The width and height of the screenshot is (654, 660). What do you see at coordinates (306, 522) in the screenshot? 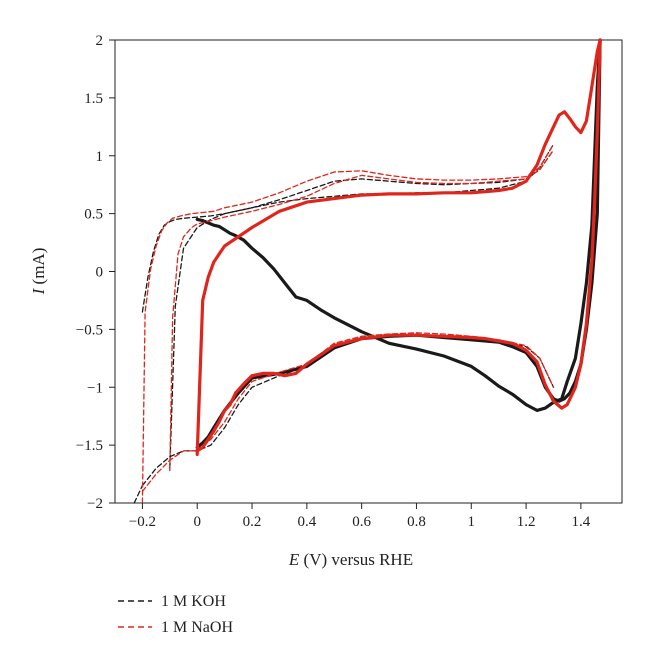
I see `x-tick-label: 0.4` at bounding box center [306, 522].